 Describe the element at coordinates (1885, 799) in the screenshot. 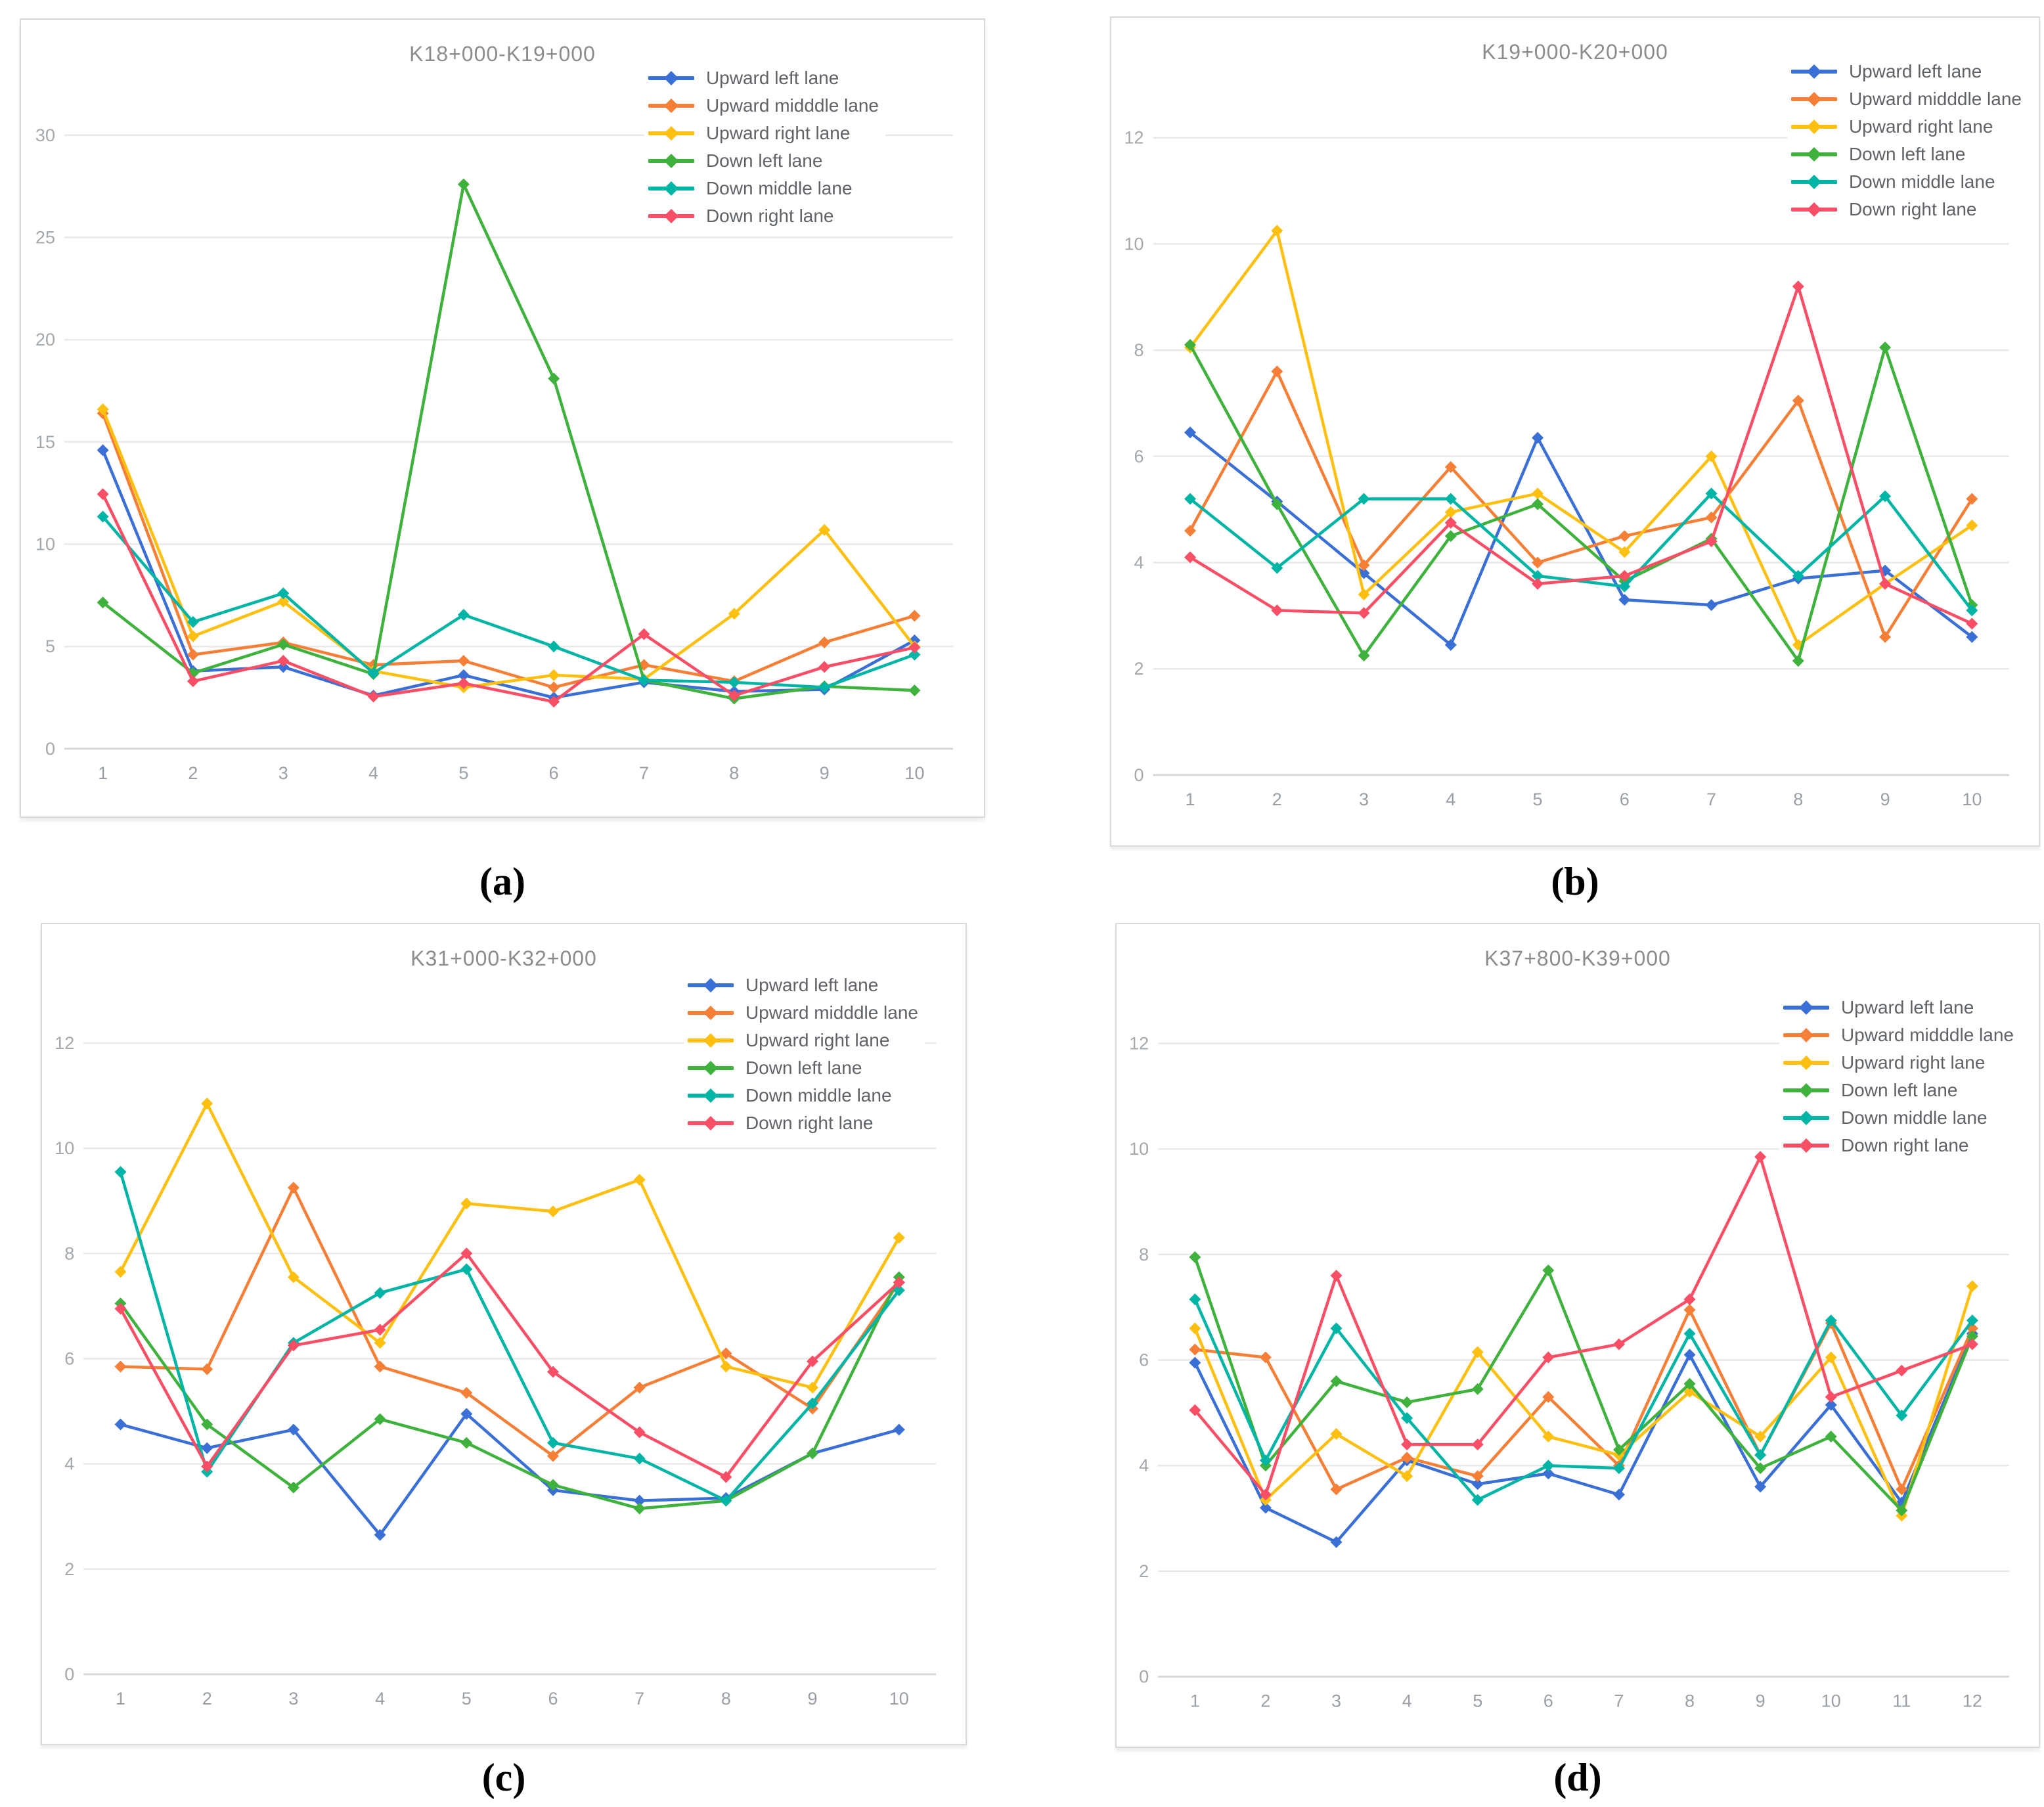

I see `x-tick-label: 9` at that location.